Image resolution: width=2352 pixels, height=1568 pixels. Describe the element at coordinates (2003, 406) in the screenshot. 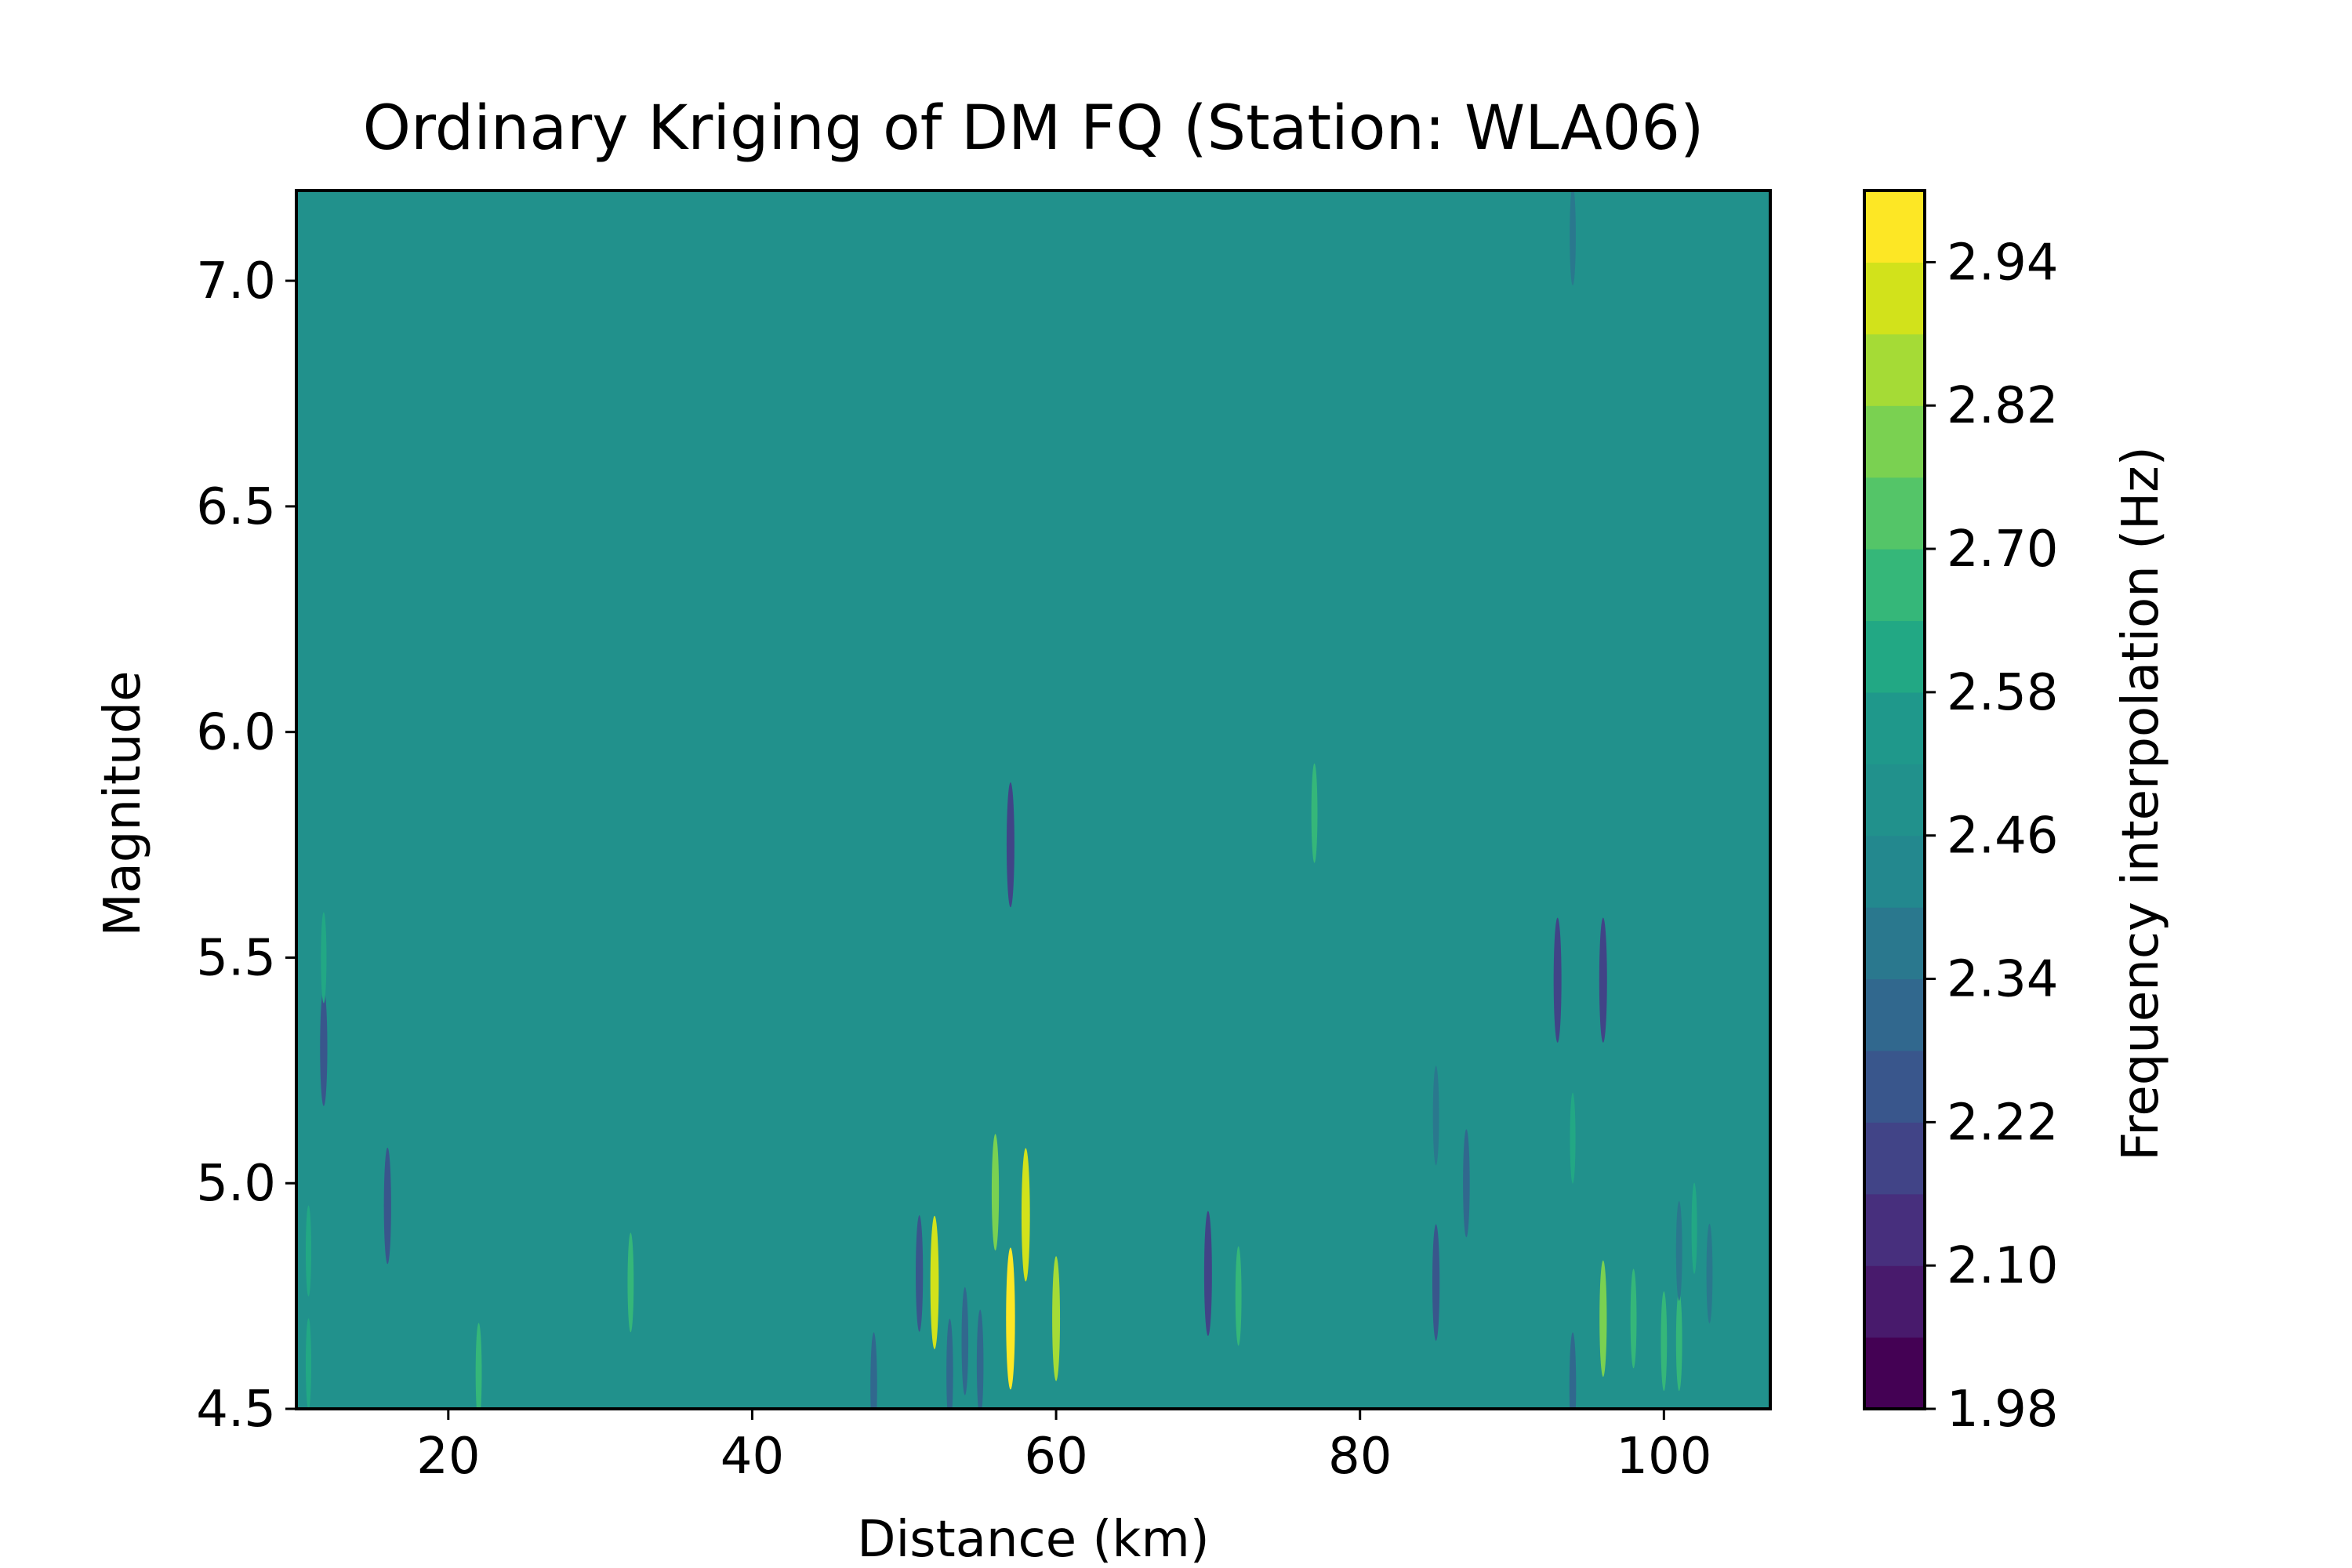

I see `colorbar-tick-label: 2.82` at that location.